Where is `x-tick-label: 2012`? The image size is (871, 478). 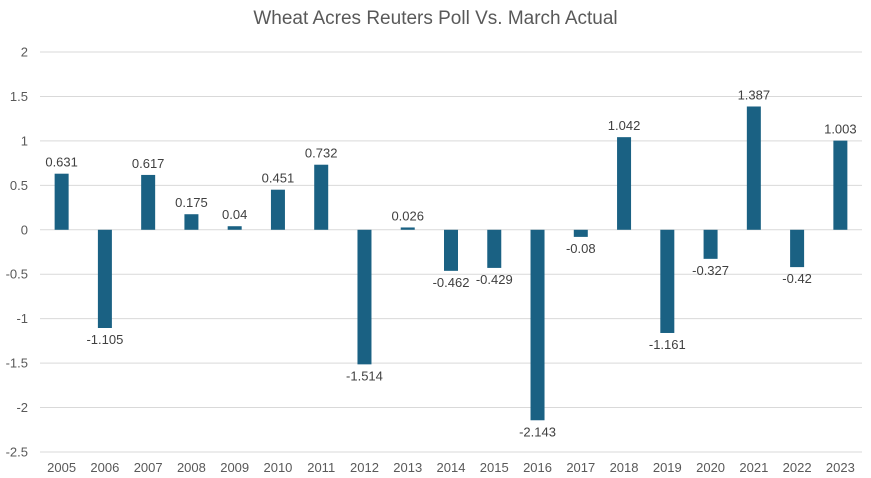 x-tick-label: 2012 is located at coordinates (364, 467).